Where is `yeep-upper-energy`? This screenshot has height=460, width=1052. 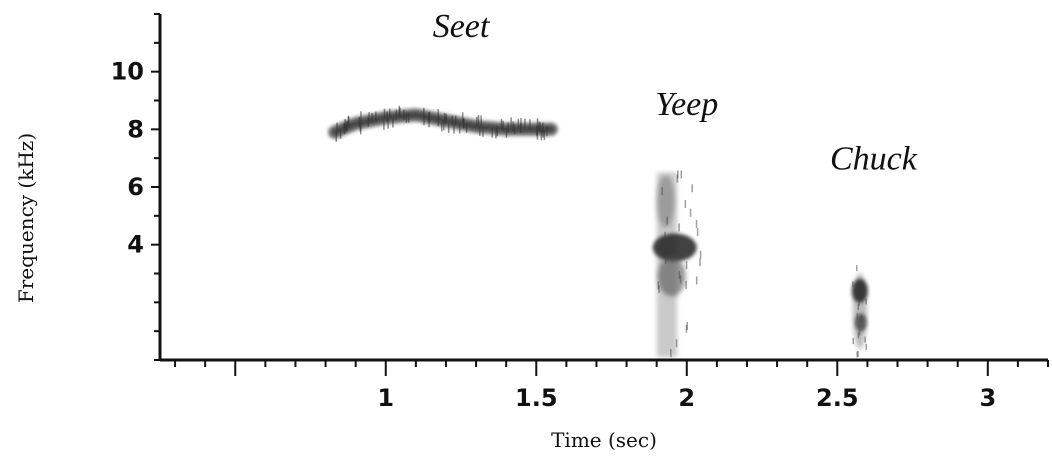 yeep-upper-energy is located at coordinates (665, 201).